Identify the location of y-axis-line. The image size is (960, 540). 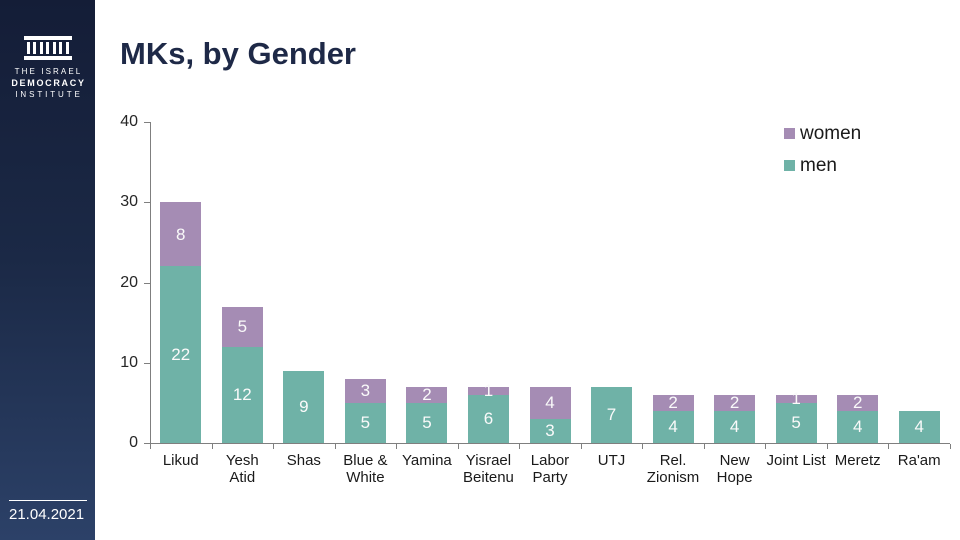
(150, 283).